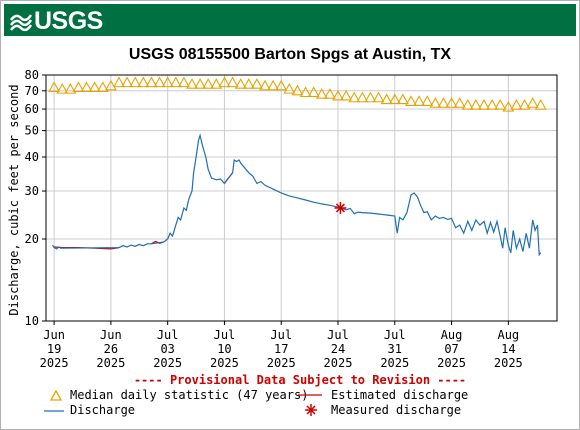 This screenshot has width=580, height=430. I want to click on x-tick-label: 10, so click(224, 349).